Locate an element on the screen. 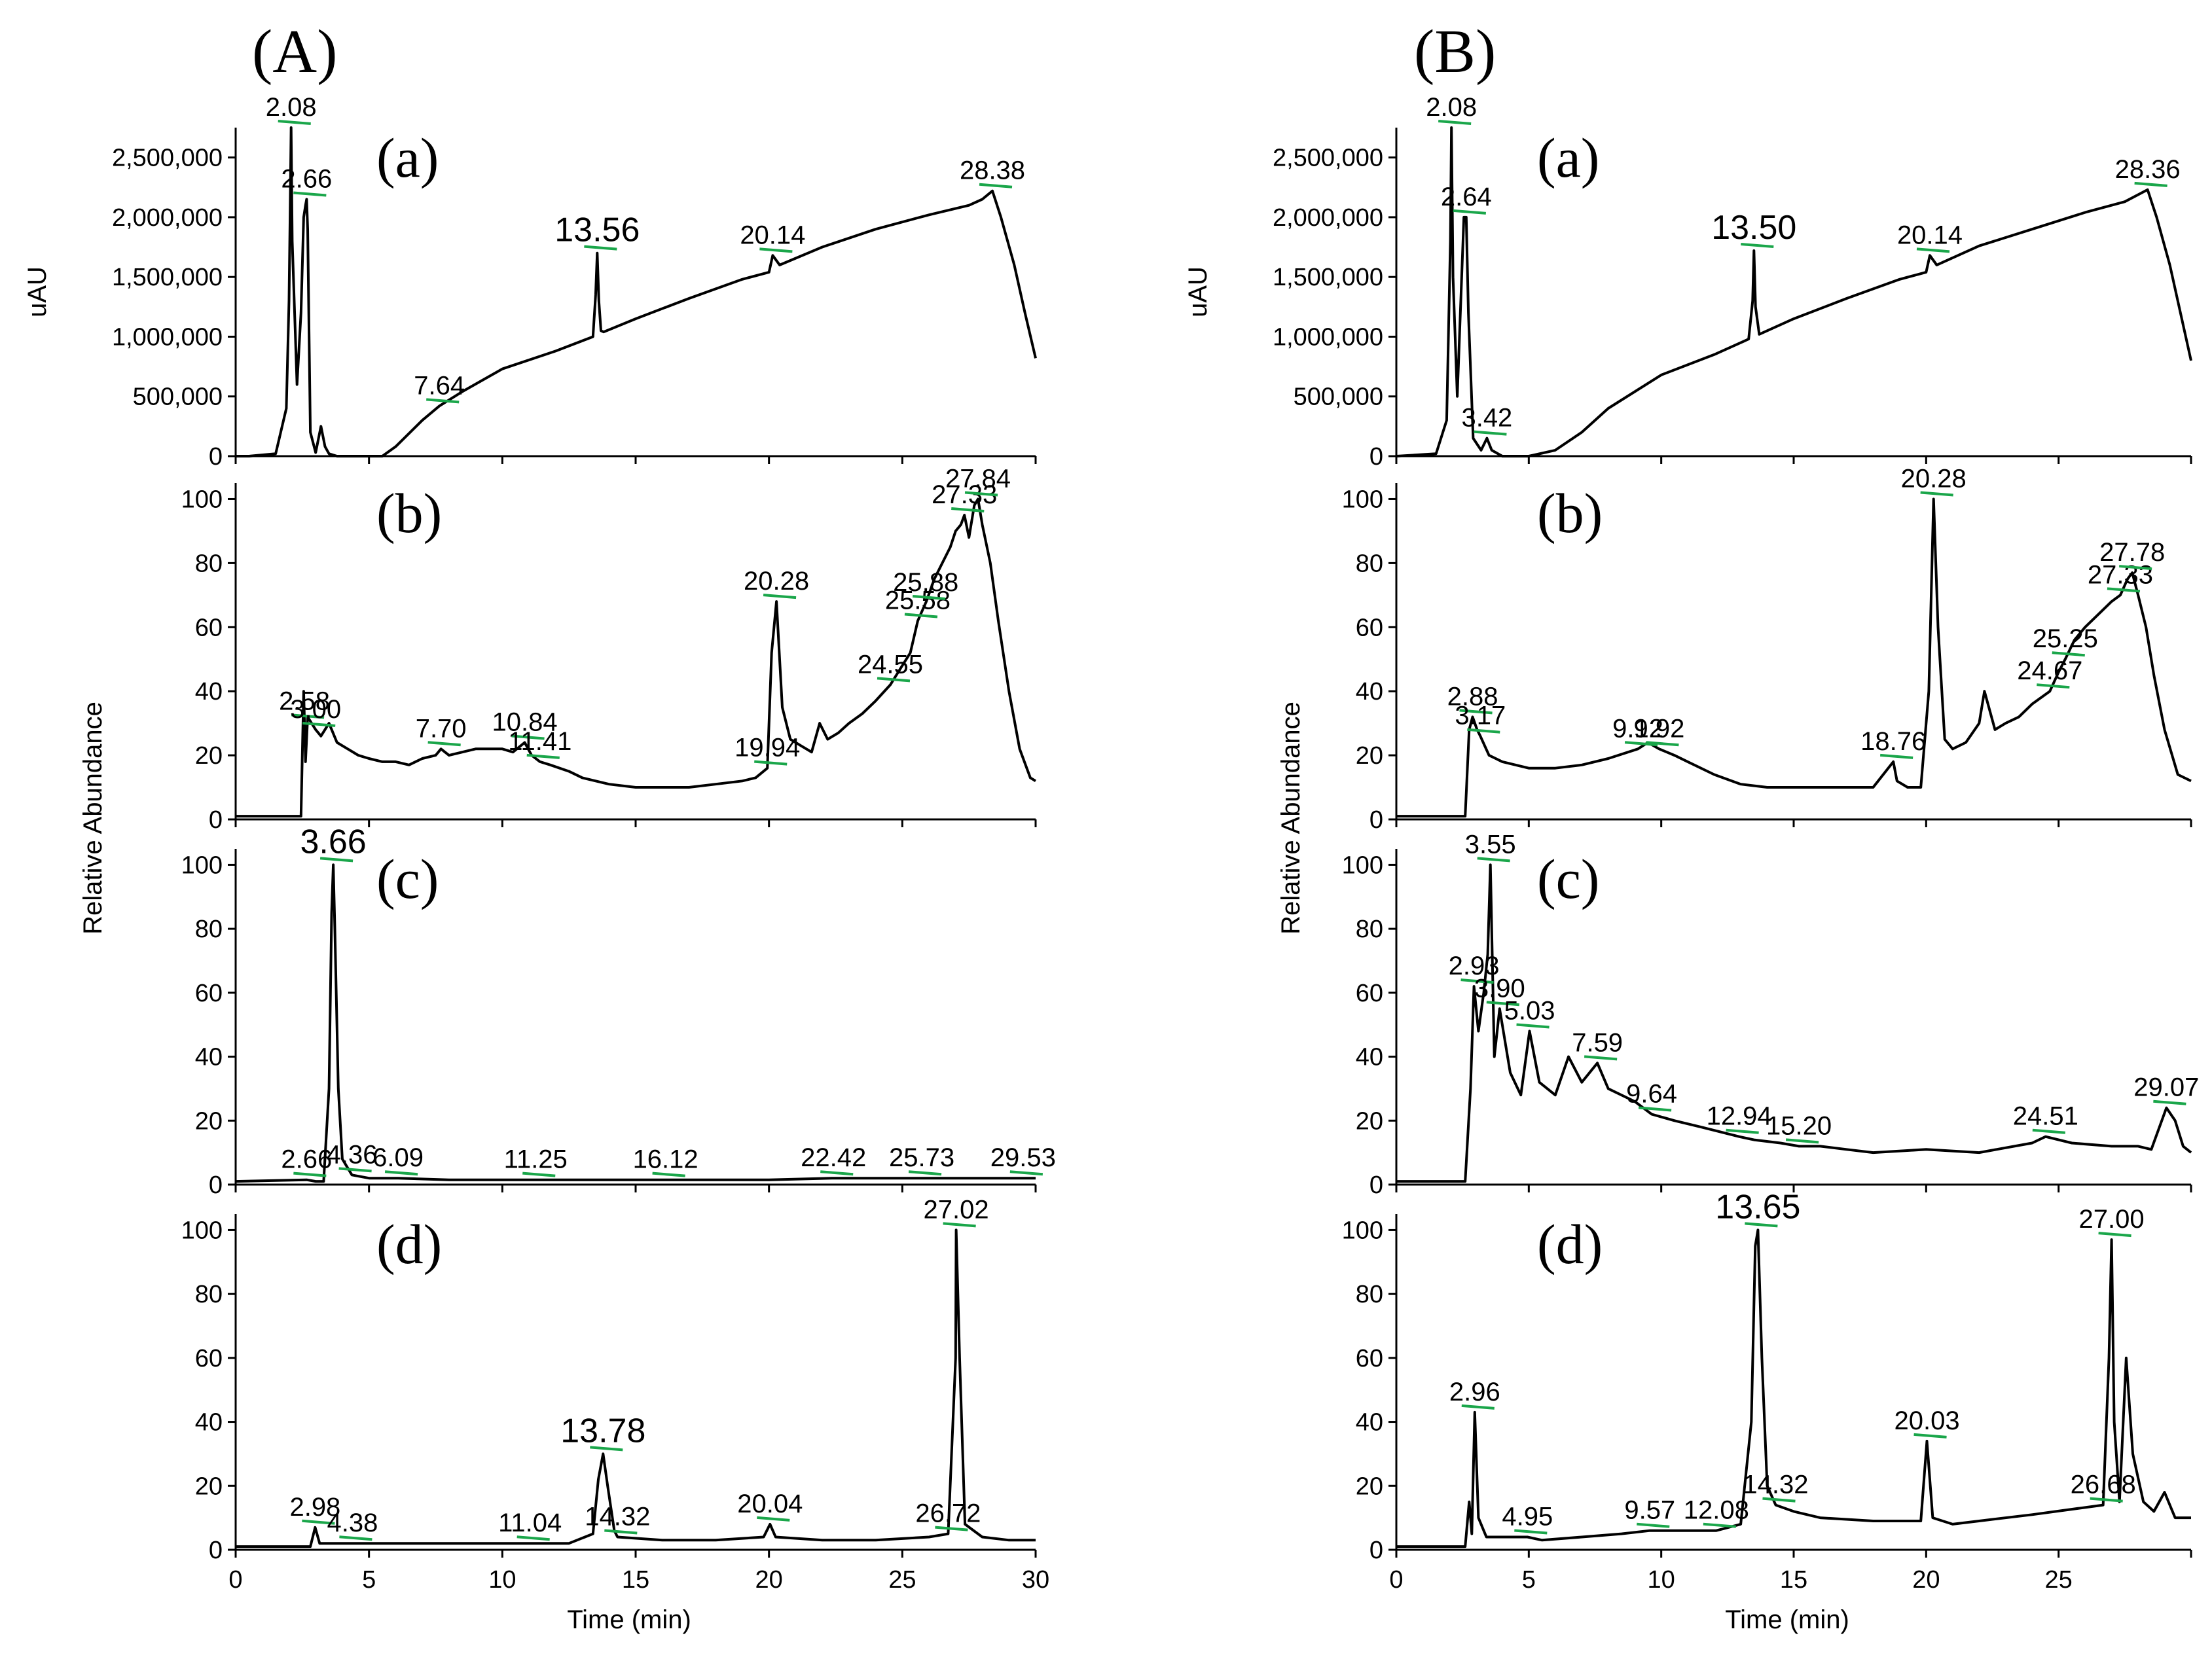 The image size is (2212, 1663). peak-label: 2.93 is located at coordinates (1474, 966).